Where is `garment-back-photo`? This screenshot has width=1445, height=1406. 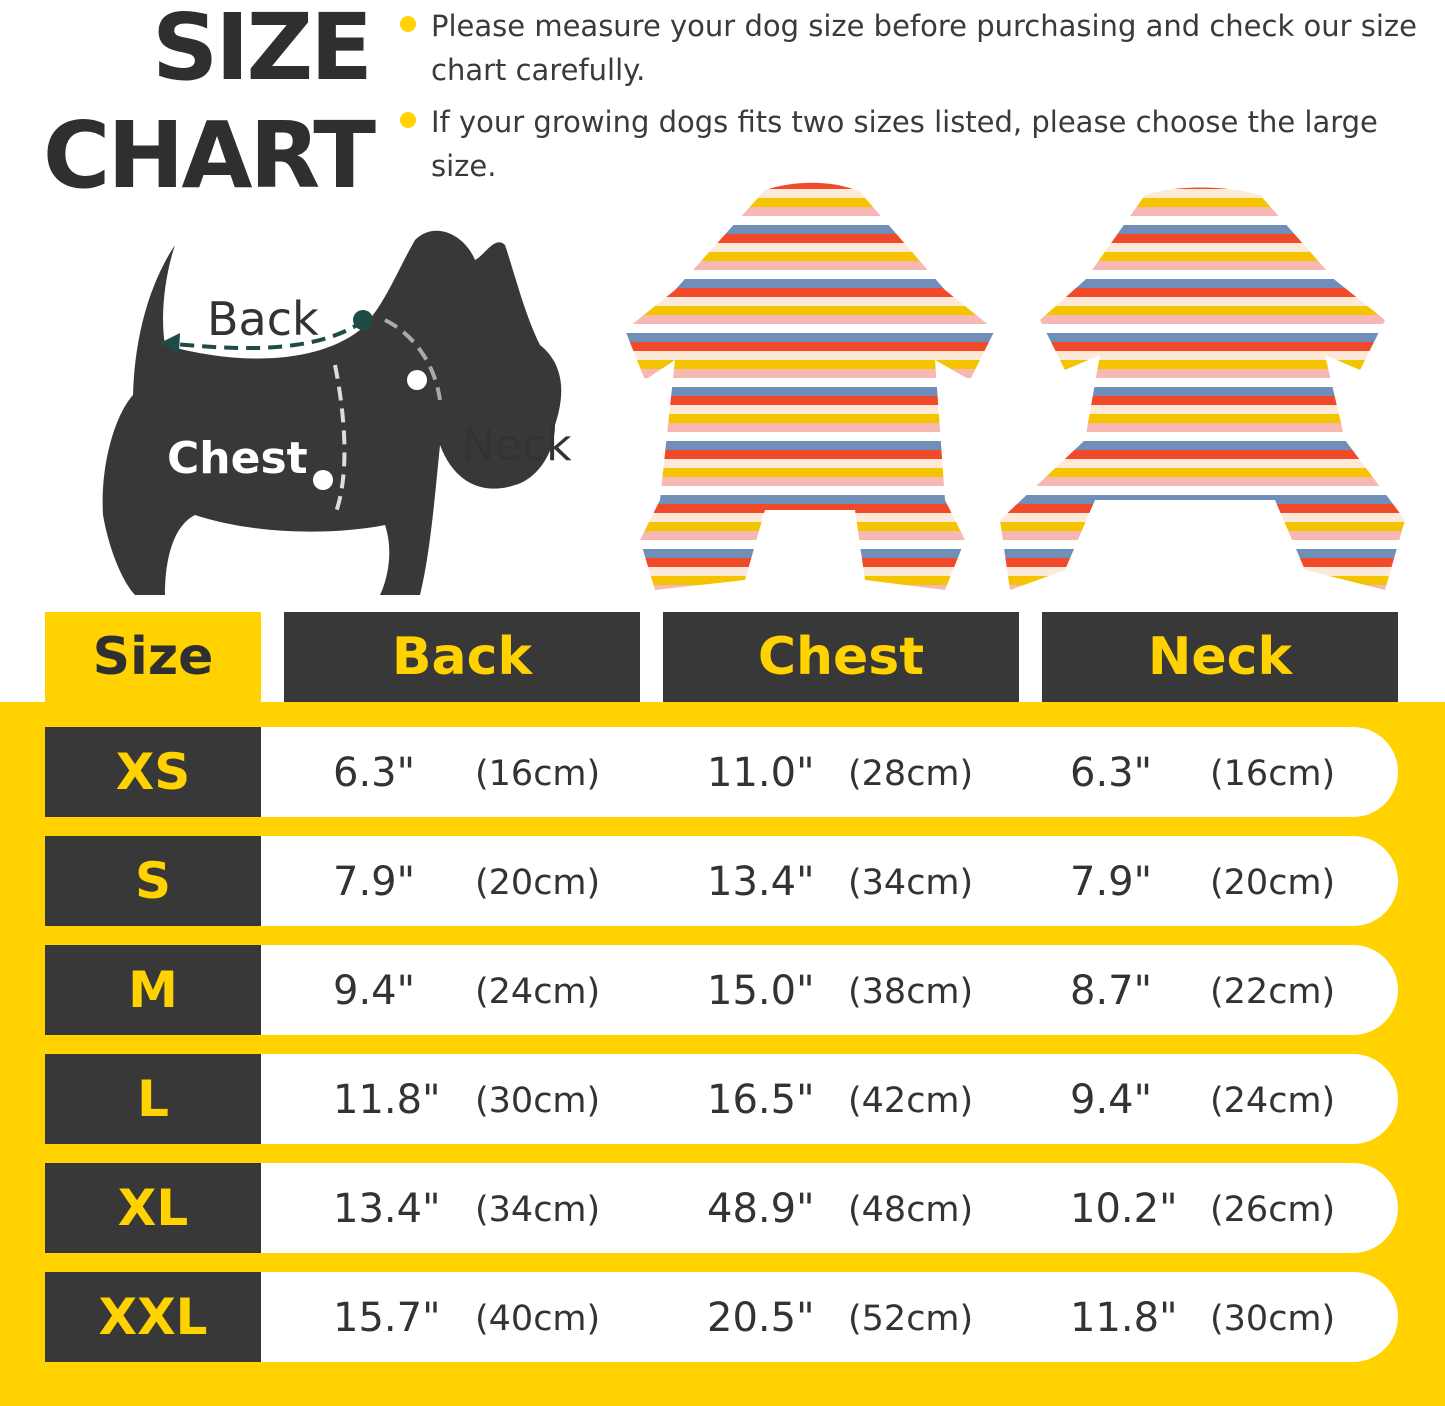
garment-back-photo is located at coordinates (1202, 388).